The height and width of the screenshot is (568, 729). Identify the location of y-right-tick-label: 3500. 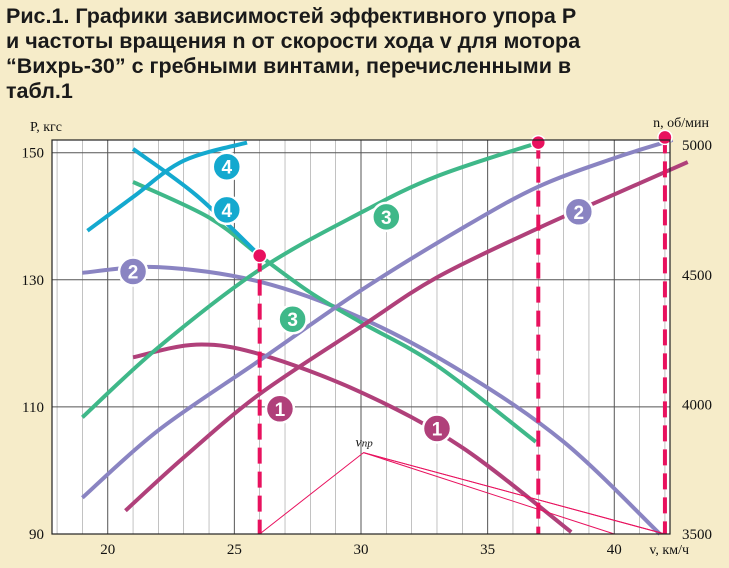
(697, 535).